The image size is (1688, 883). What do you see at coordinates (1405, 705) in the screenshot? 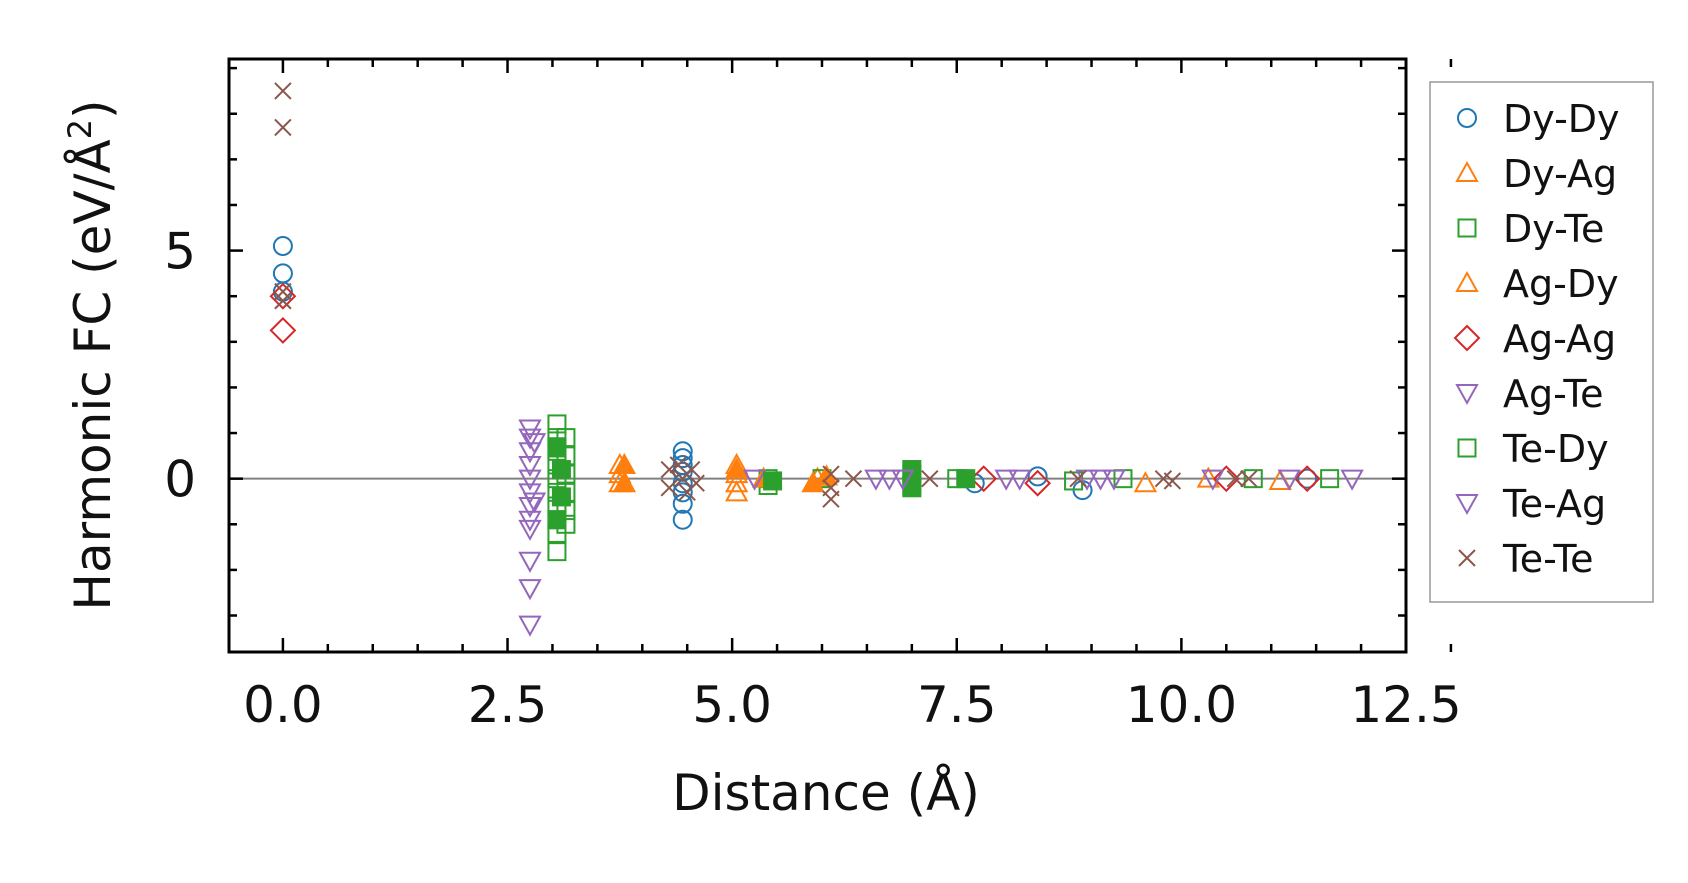
I see `x-tick-label: 12.5` at bounding box center [1405, 705].